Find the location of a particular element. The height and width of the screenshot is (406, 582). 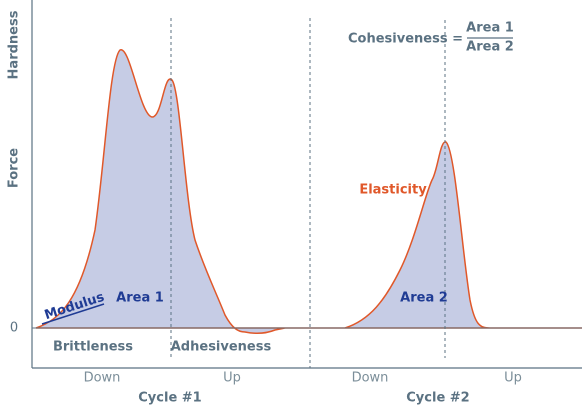

elasticity-label: Elasticity is located at coordinates (393, 190).